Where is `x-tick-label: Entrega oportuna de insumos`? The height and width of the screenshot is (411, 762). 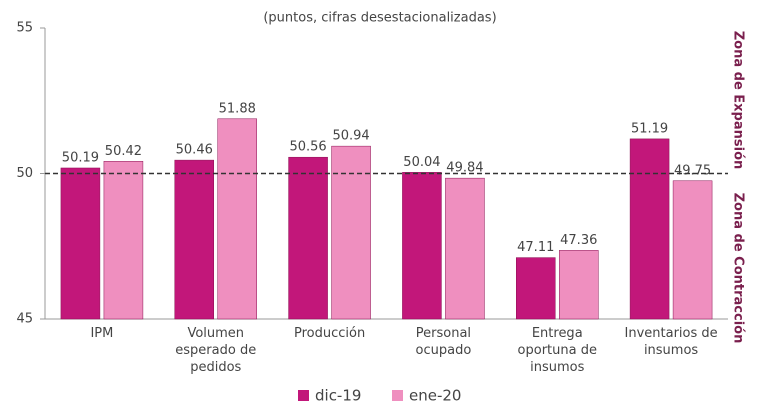
x-tick-label: Entrega oportuna de insumos is located at coordinates (557, 350).